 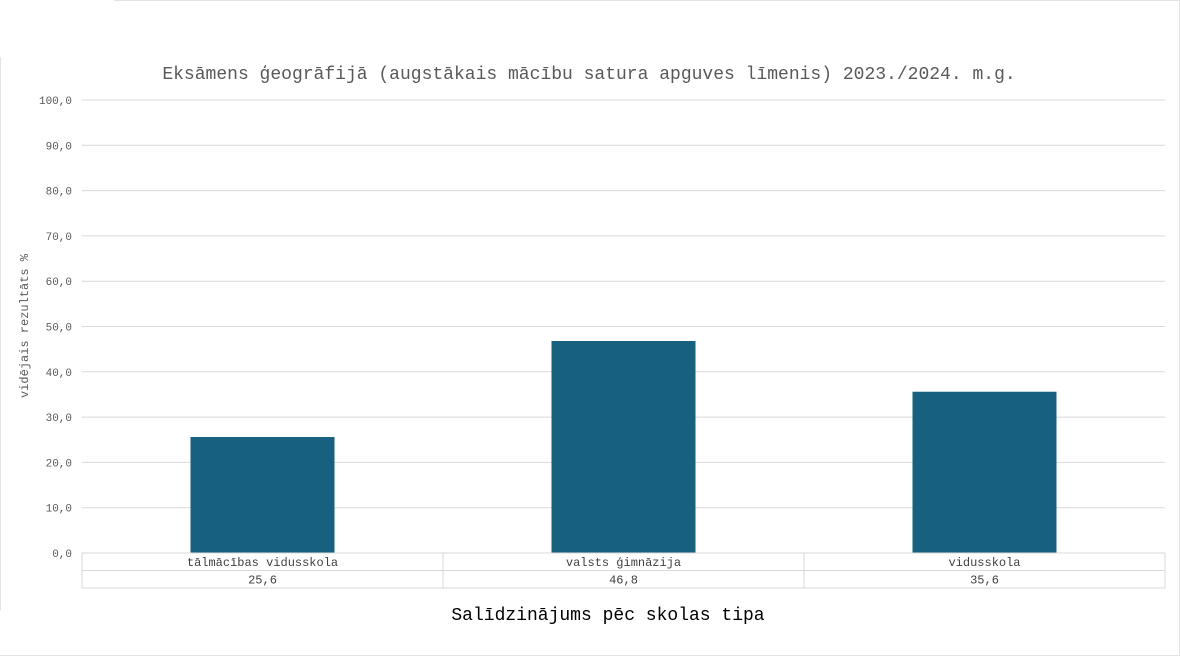 I want to click on x-category-label: tālmācības vidusskola, so click(x=262, y=563).